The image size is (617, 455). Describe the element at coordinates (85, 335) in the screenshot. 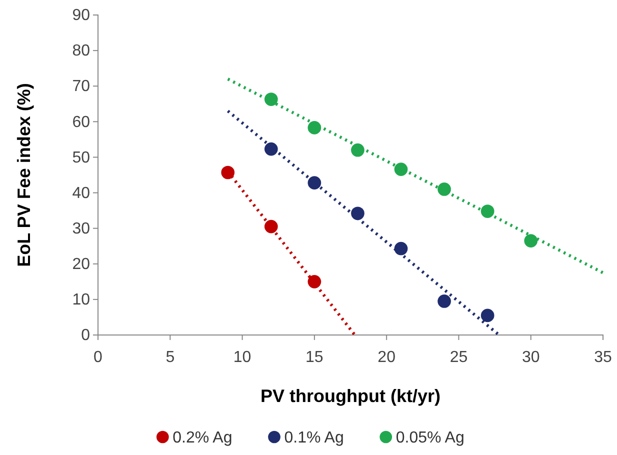

I see `y-tick-label: 0` at that location.